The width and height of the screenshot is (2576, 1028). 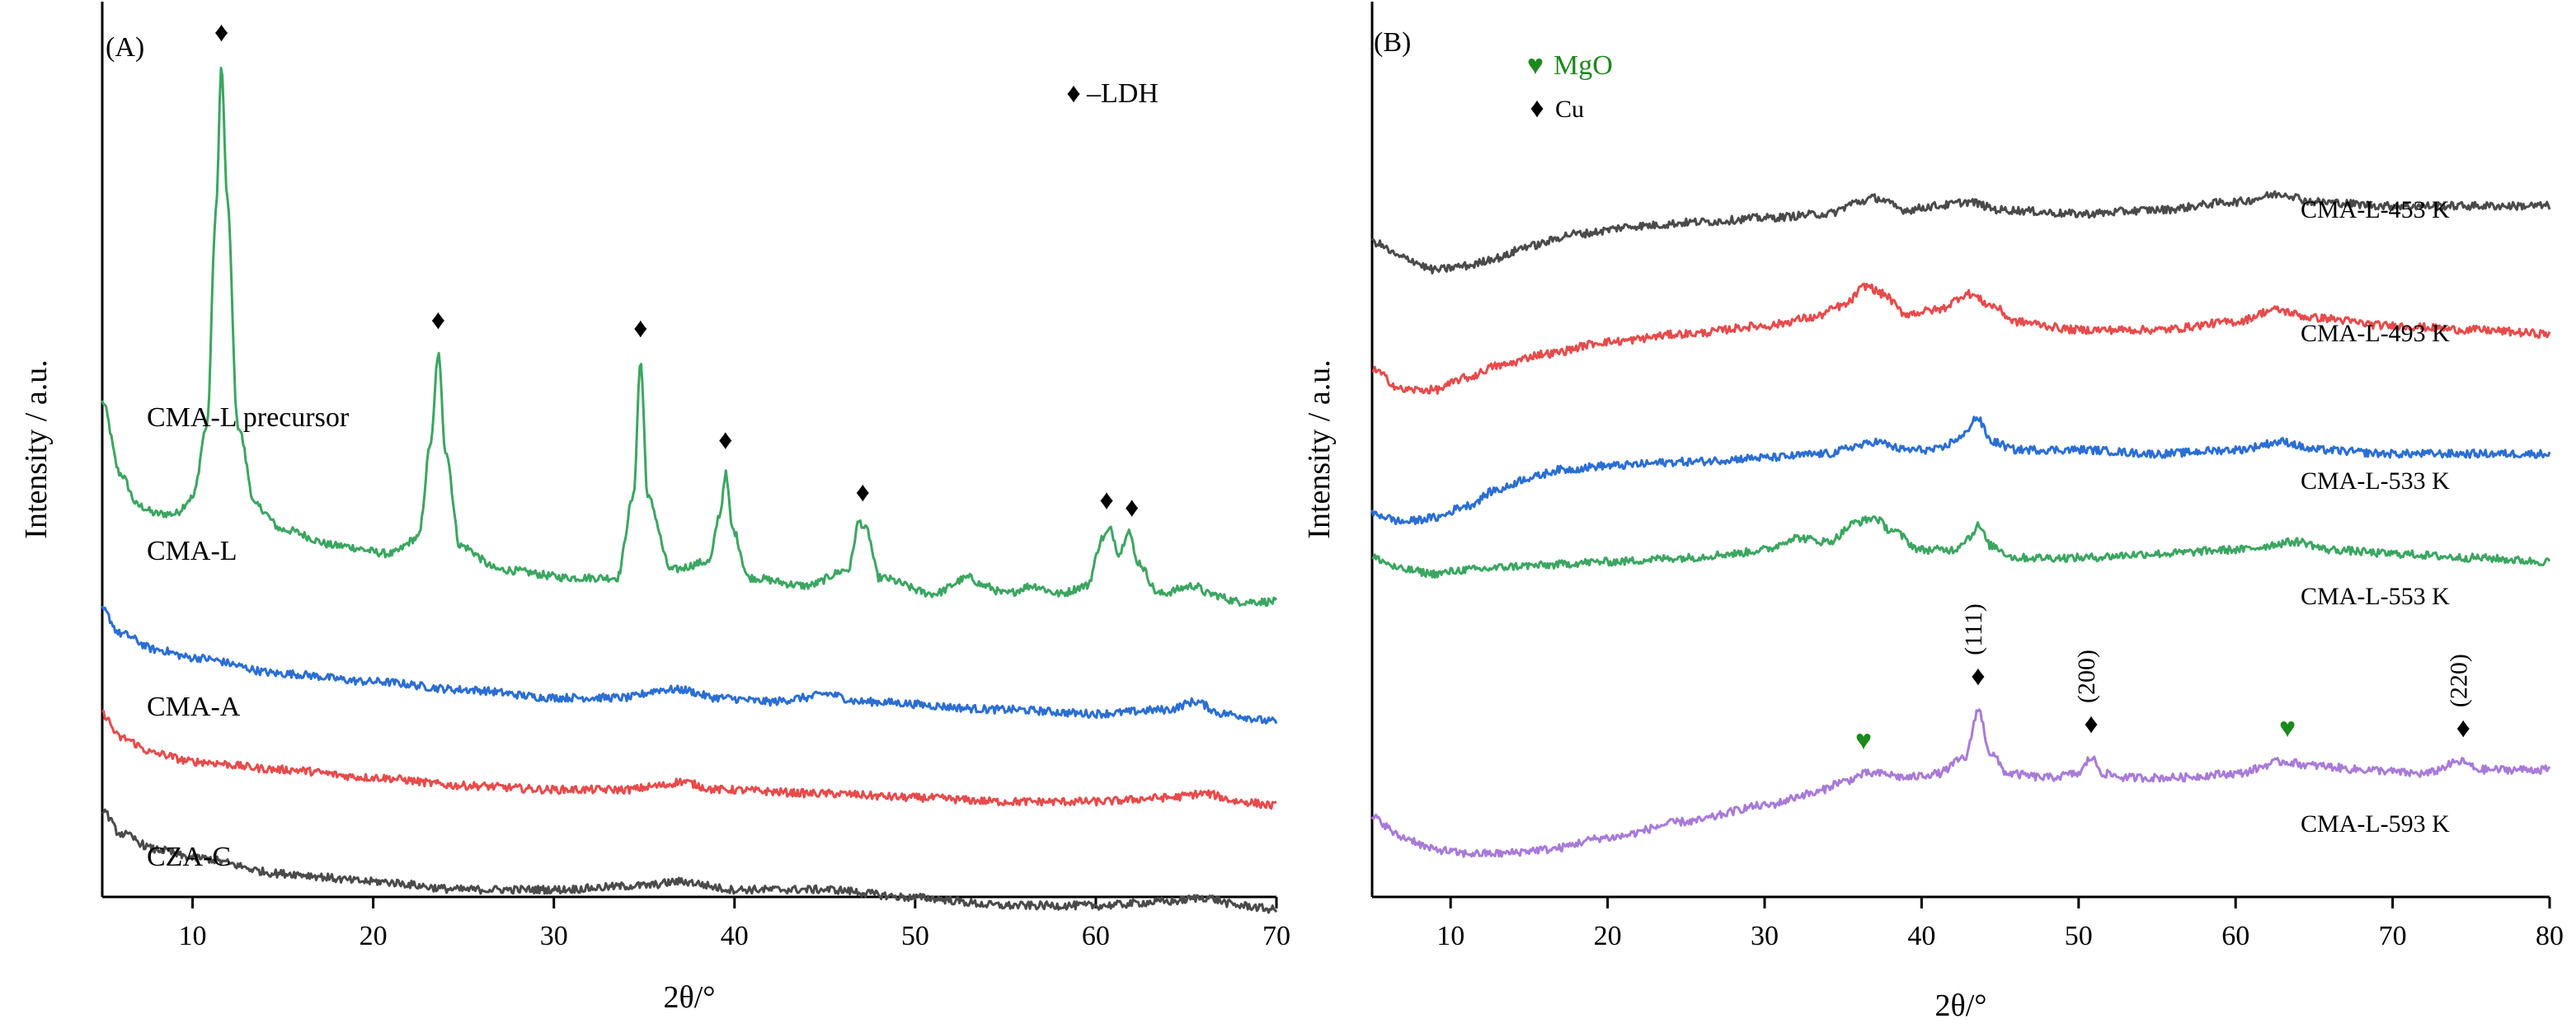 What do you see at coordinates (1961, 232) in the screenshot?
I see `trace-cma-l-453-k` at bounding box center [1961, 232].